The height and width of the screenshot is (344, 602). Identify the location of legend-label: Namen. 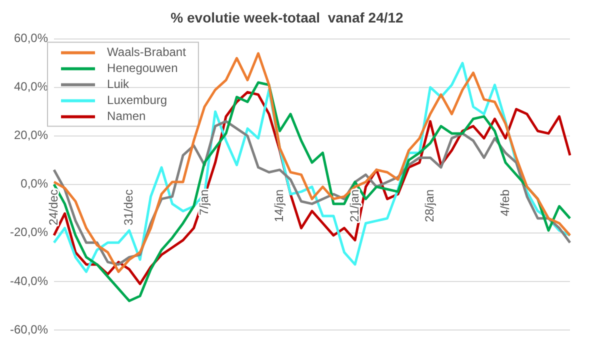
(126, 116).